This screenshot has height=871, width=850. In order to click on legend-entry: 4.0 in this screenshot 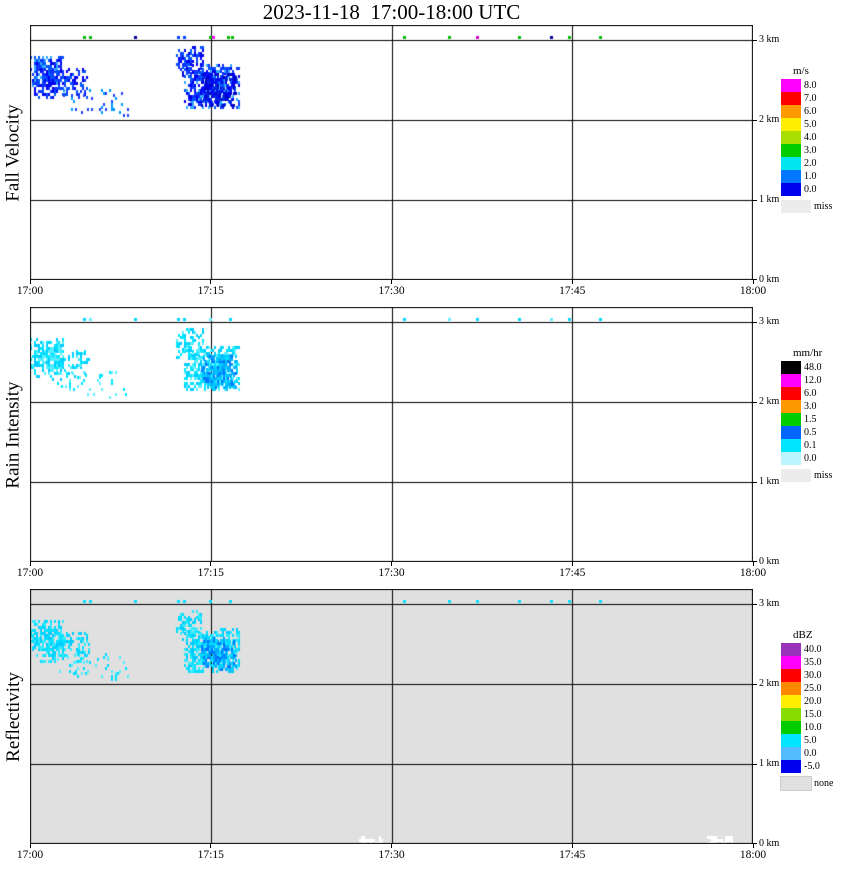, I will do `click(815, 137)`.